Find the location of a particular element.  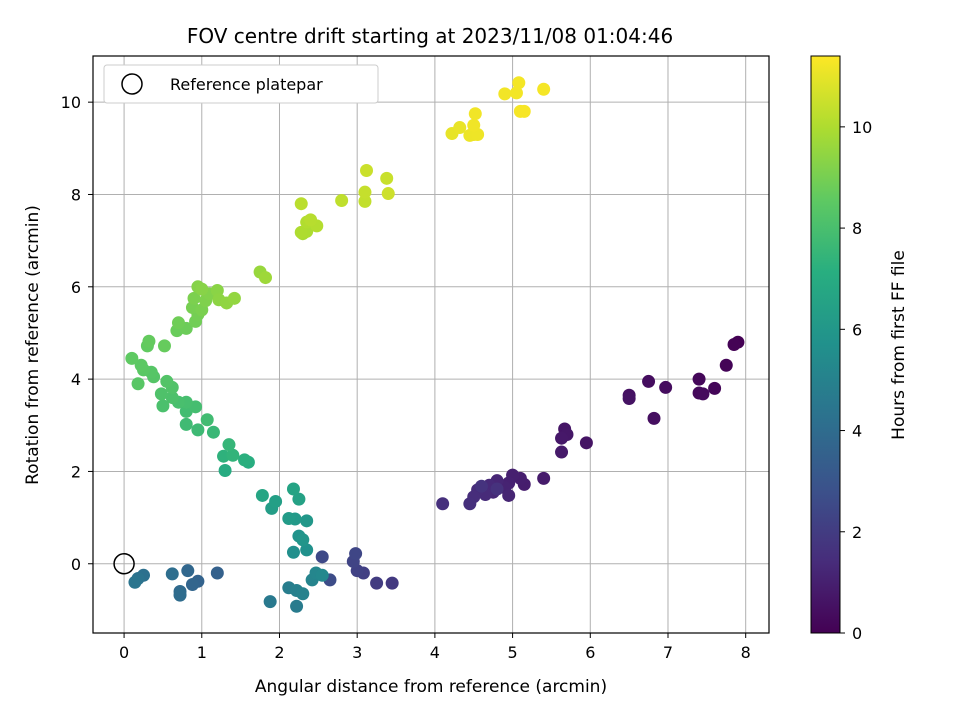

colorbar-tick-label: 2 is located at coordinates (857, 532).